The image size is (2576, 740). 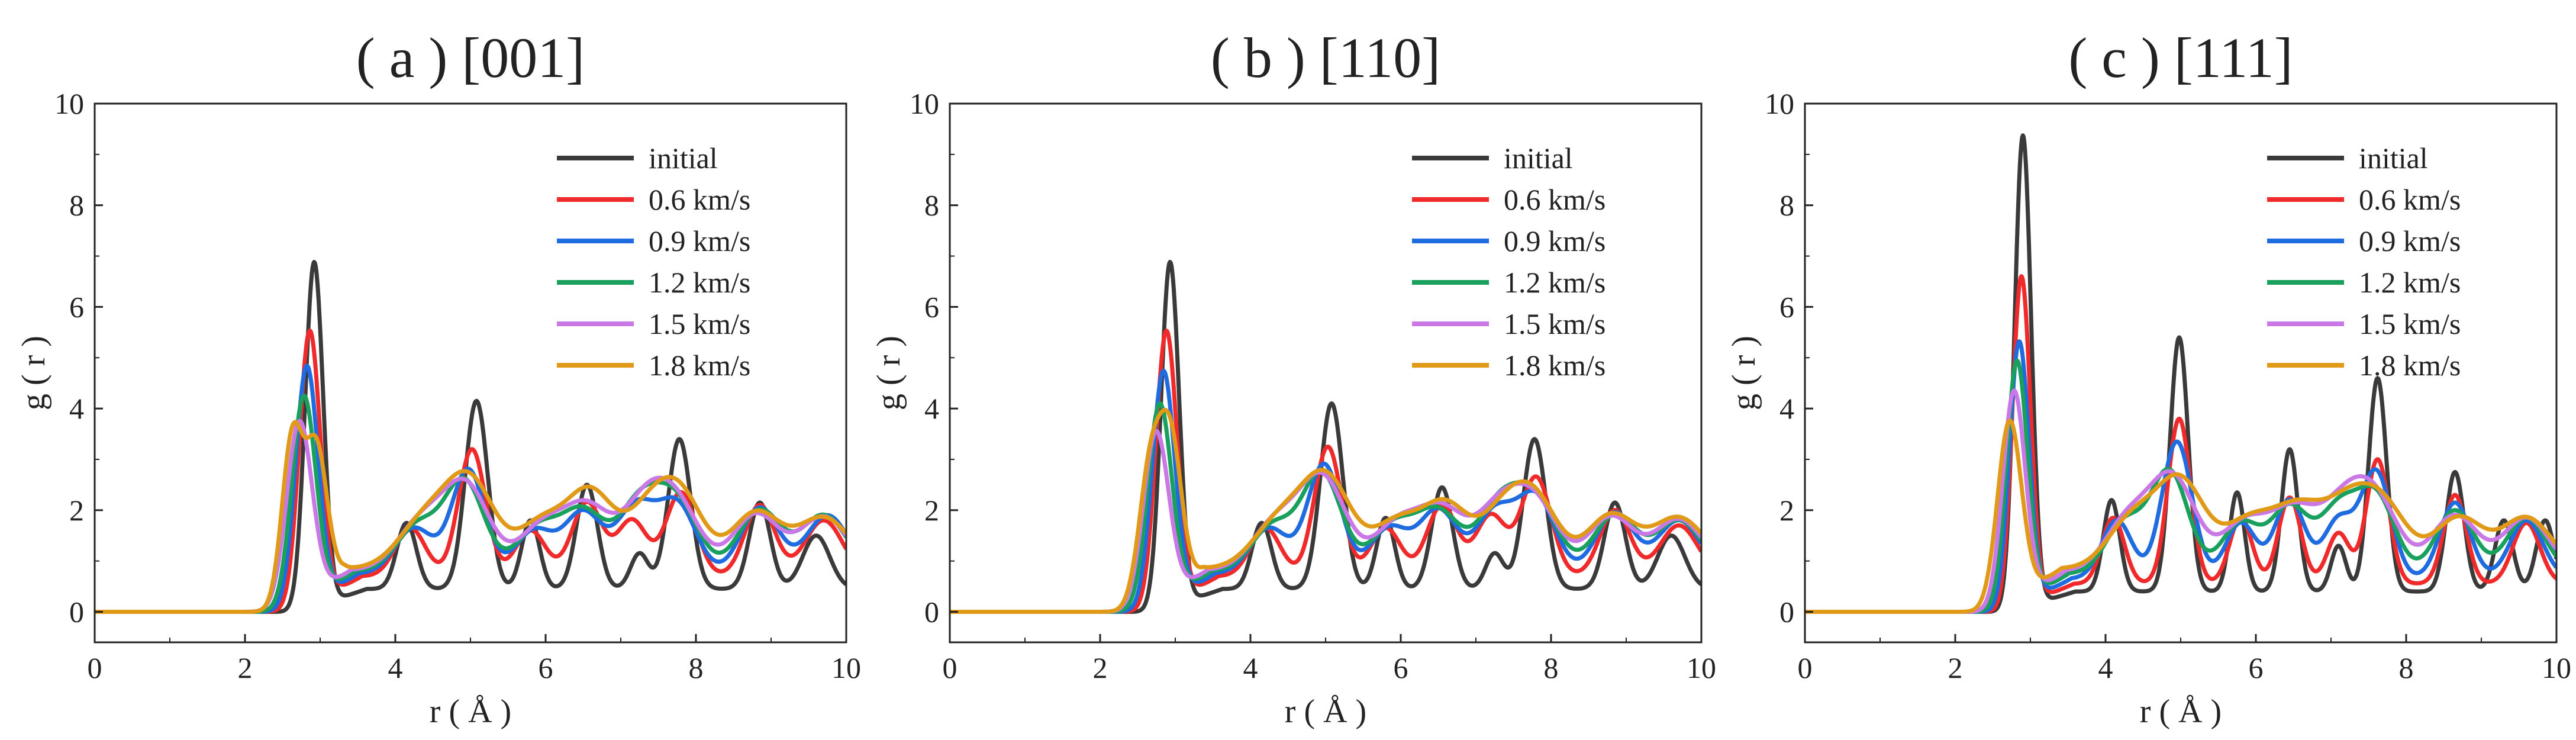 What do you see at coordinates (2180, 57) in the screenshot?
I see `panel-title: ( c ) [111]` at bounding box center [2180, 57].